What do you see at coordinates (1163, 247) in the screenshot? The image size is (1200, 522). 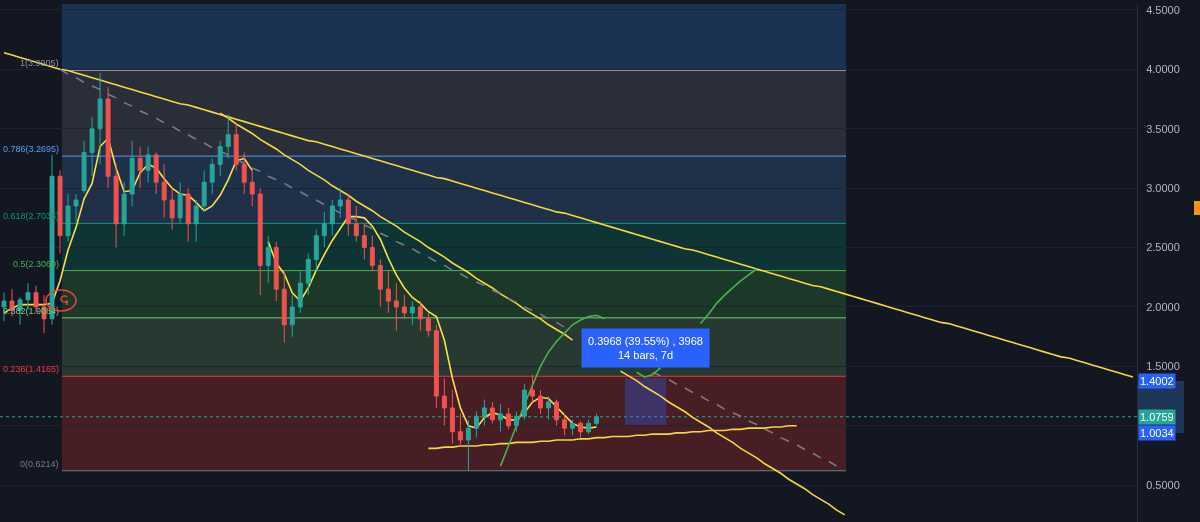 I see `y-tick-label: 2.5000` at bounding box center [1163, 247].